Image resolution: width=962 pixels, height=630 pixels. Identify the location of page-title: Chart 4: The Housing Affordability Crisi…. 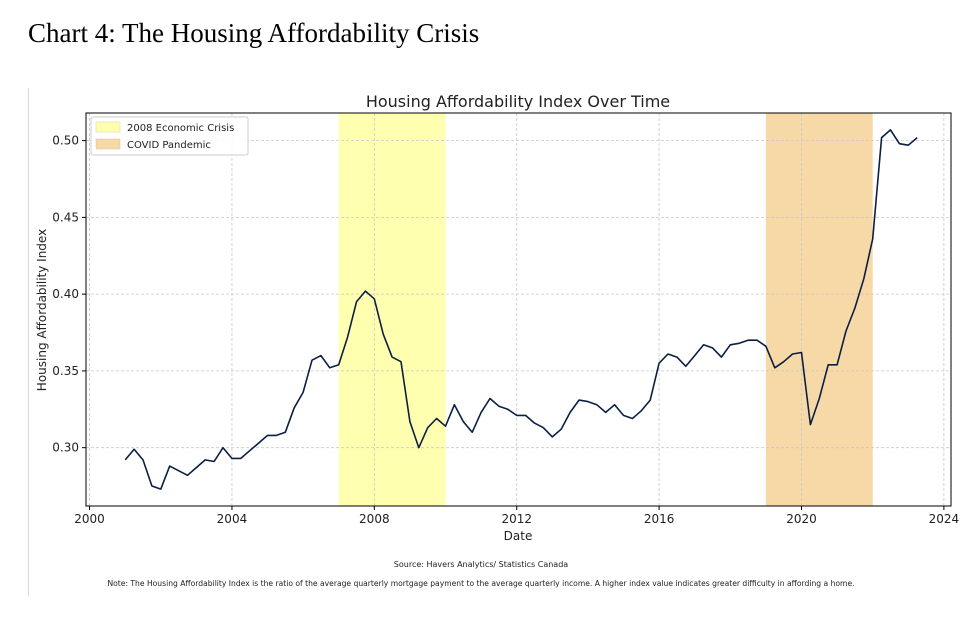
(254, 33).